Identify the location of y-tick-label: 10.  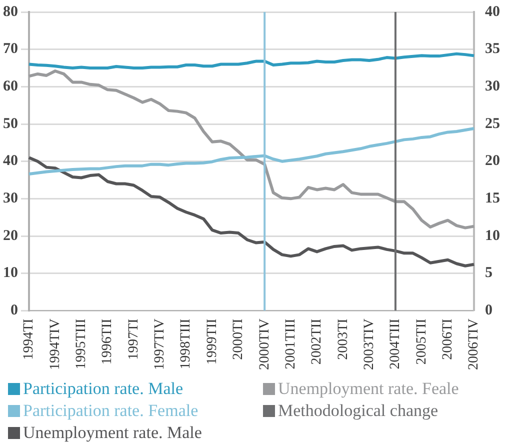
(10, 273).